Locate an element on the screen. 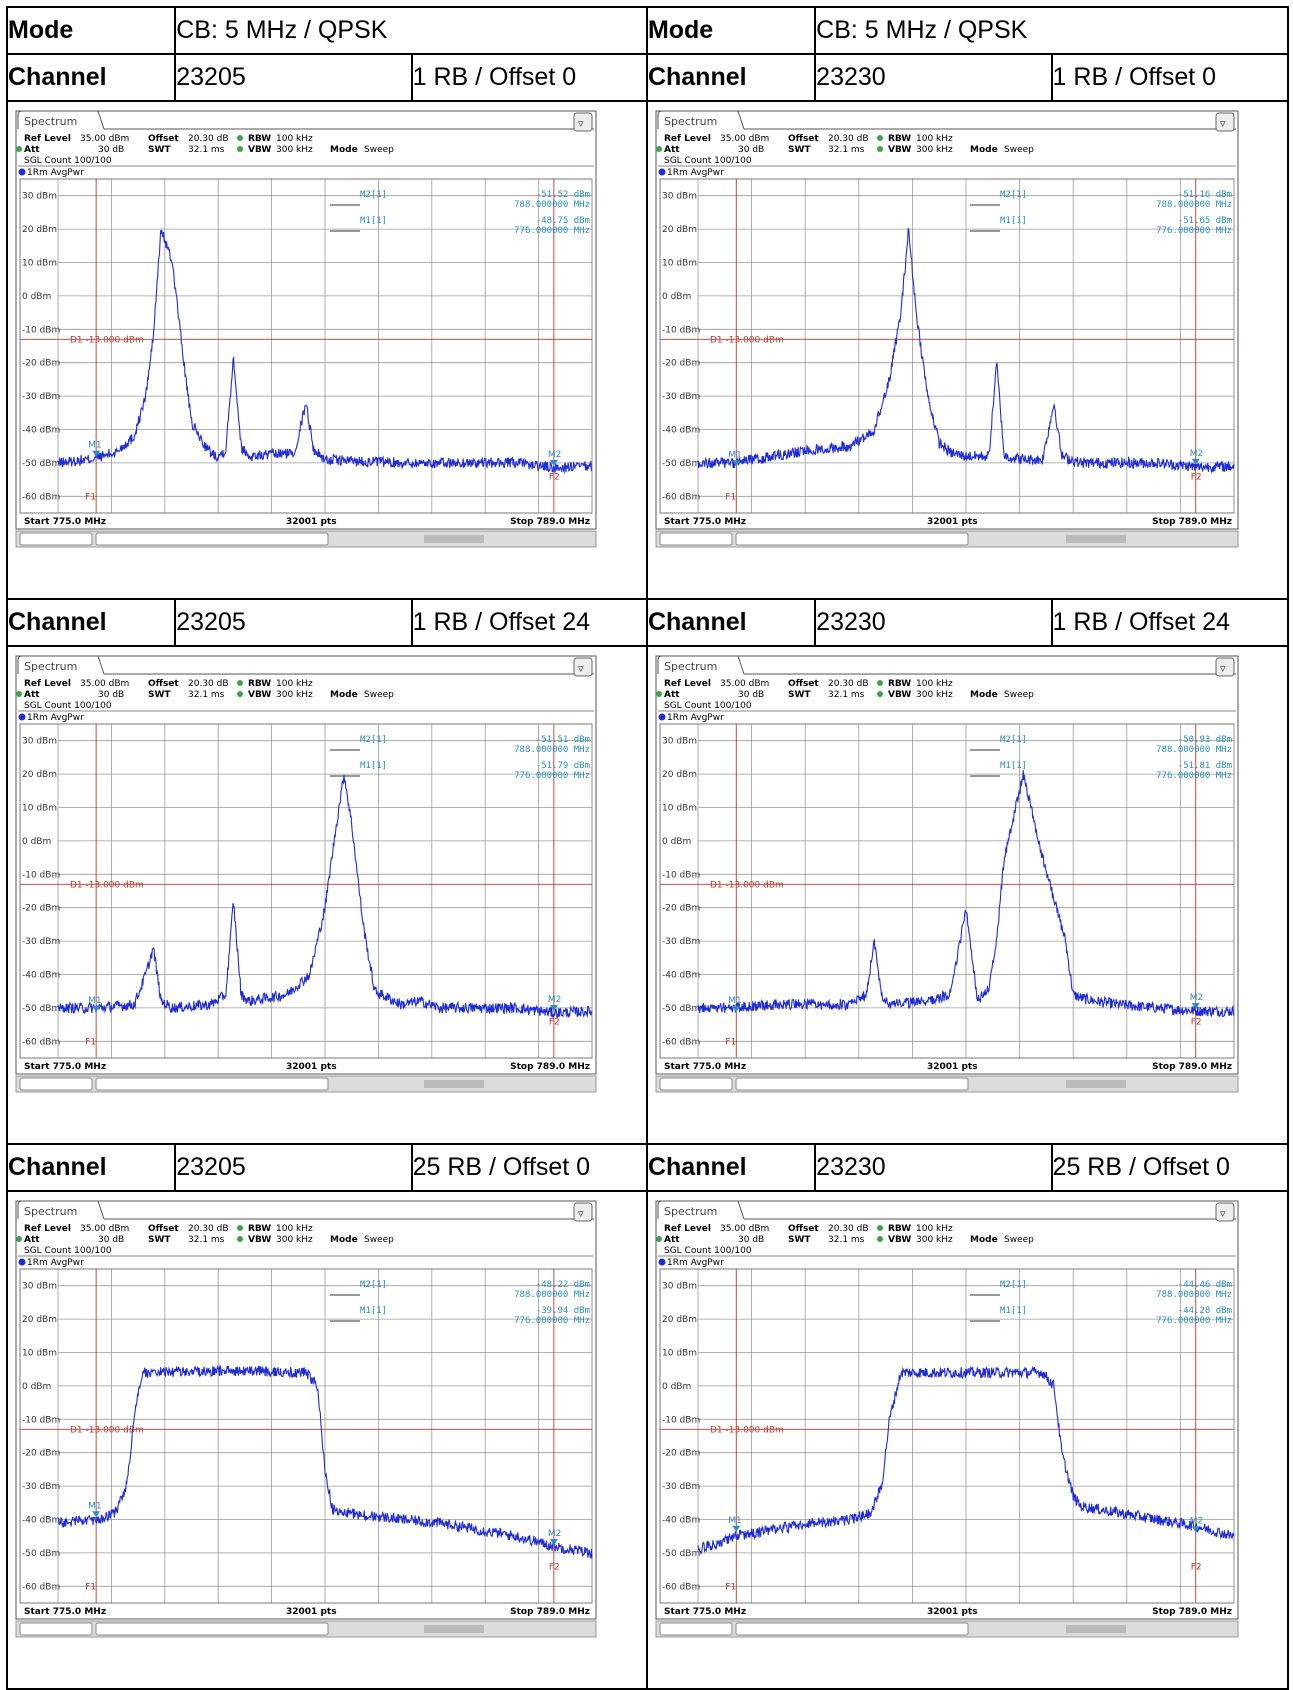 The image size is (1293, 1690). y-tick-label: 30 dBm is located at coordinates (679, 742).